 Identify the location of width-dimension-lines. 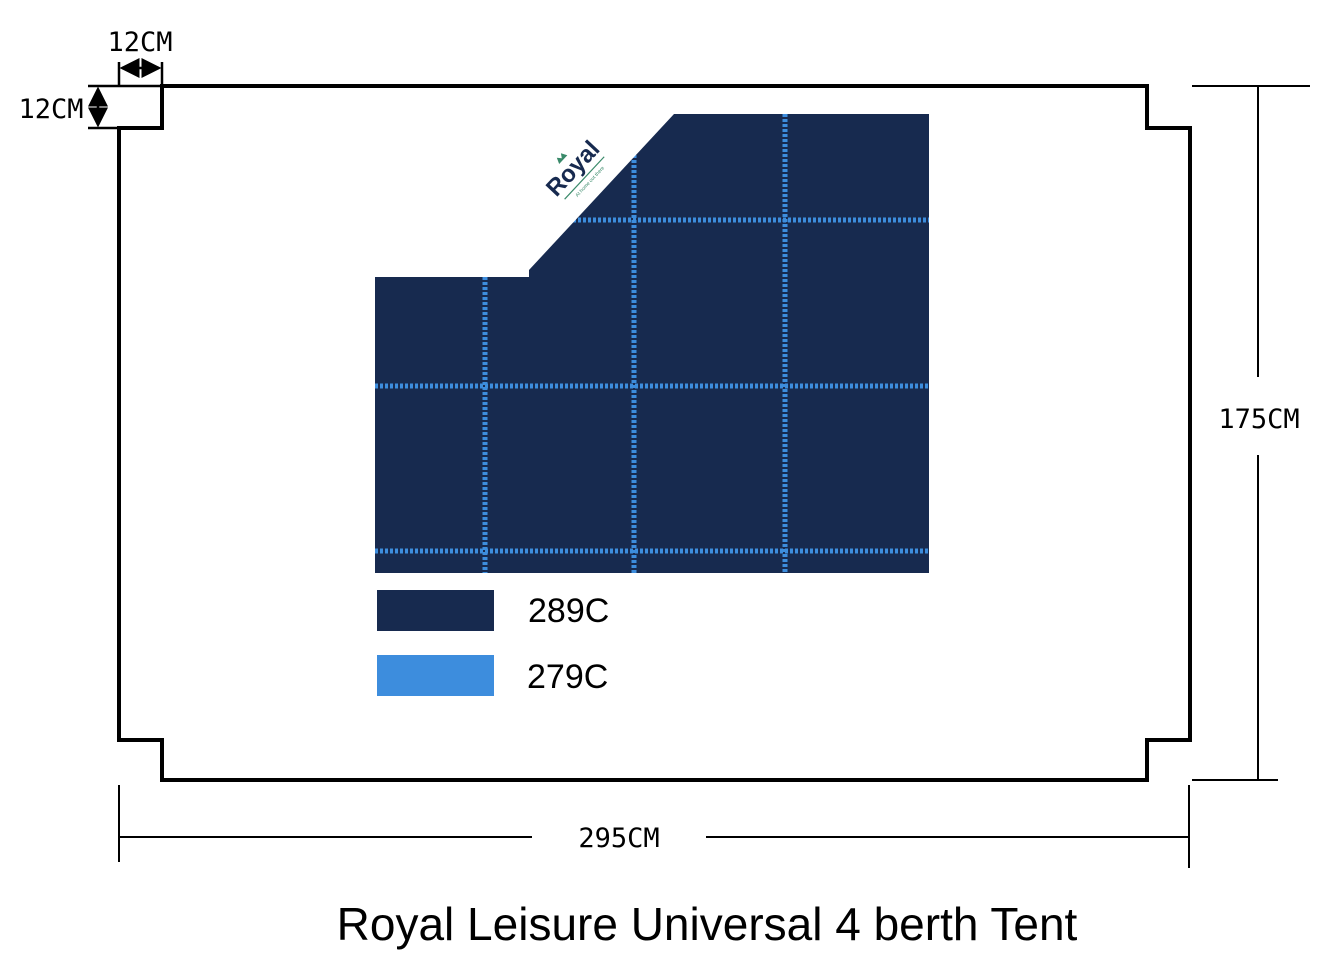
(654, 826).